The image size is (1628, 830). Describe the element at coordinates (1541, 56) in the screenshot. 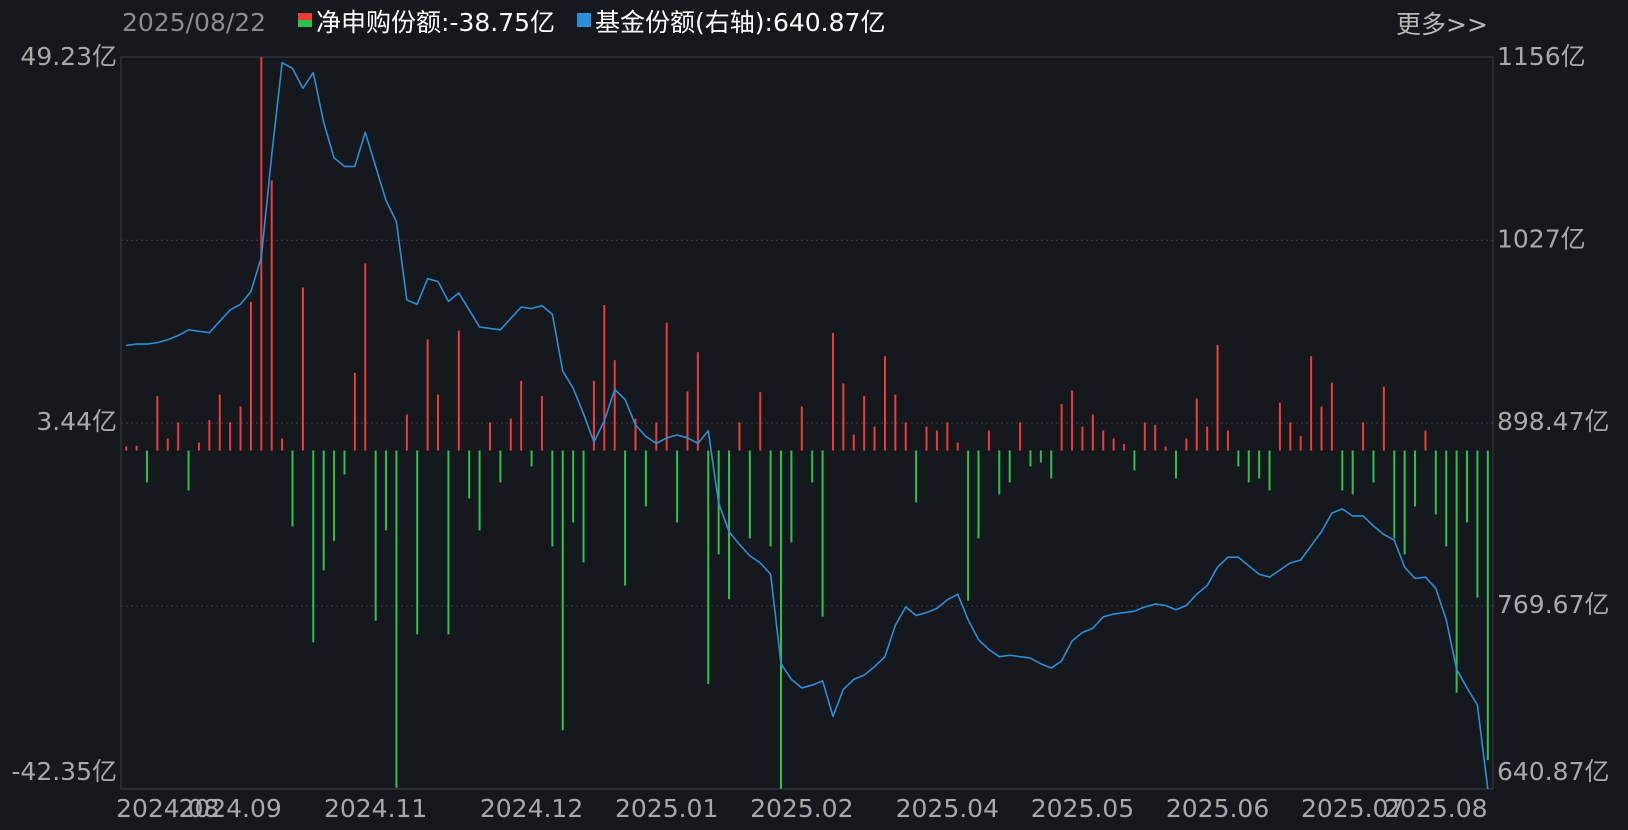

I see `y2-tick-label: 1156亿` at that location.